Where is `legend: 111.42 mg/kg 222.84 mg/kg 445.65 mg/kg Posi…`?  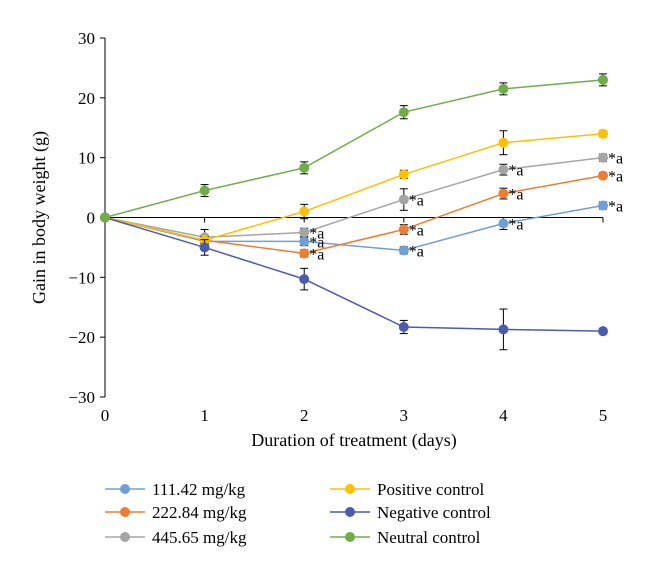 legend: 111.42 mg/kg 222.84 mg/kg 445.65 mg/kg Posi… is located at coordinates (298, 513).